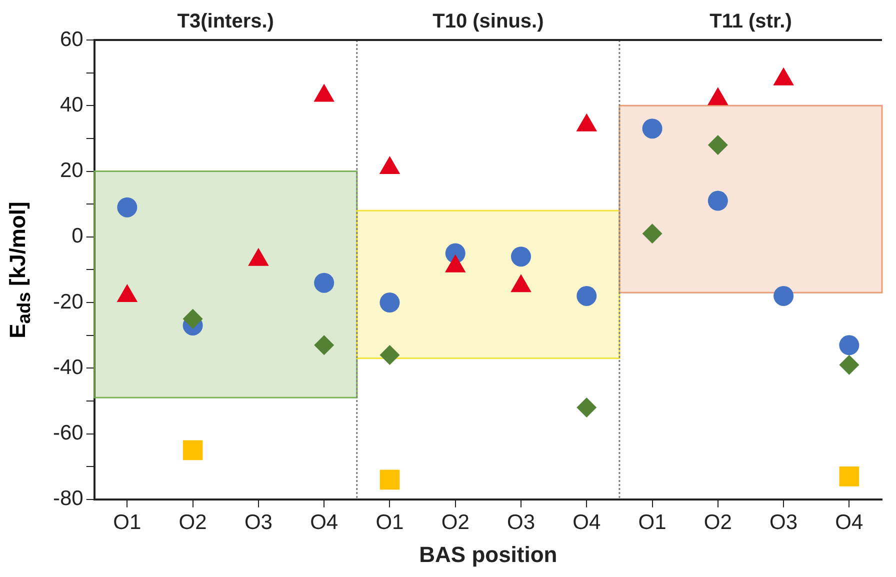 The height and width of the screenshot is (577, 896). Describe the element at coordinates (68, 367) in the screenshot. I see `y-tick-label: -40` at that location.